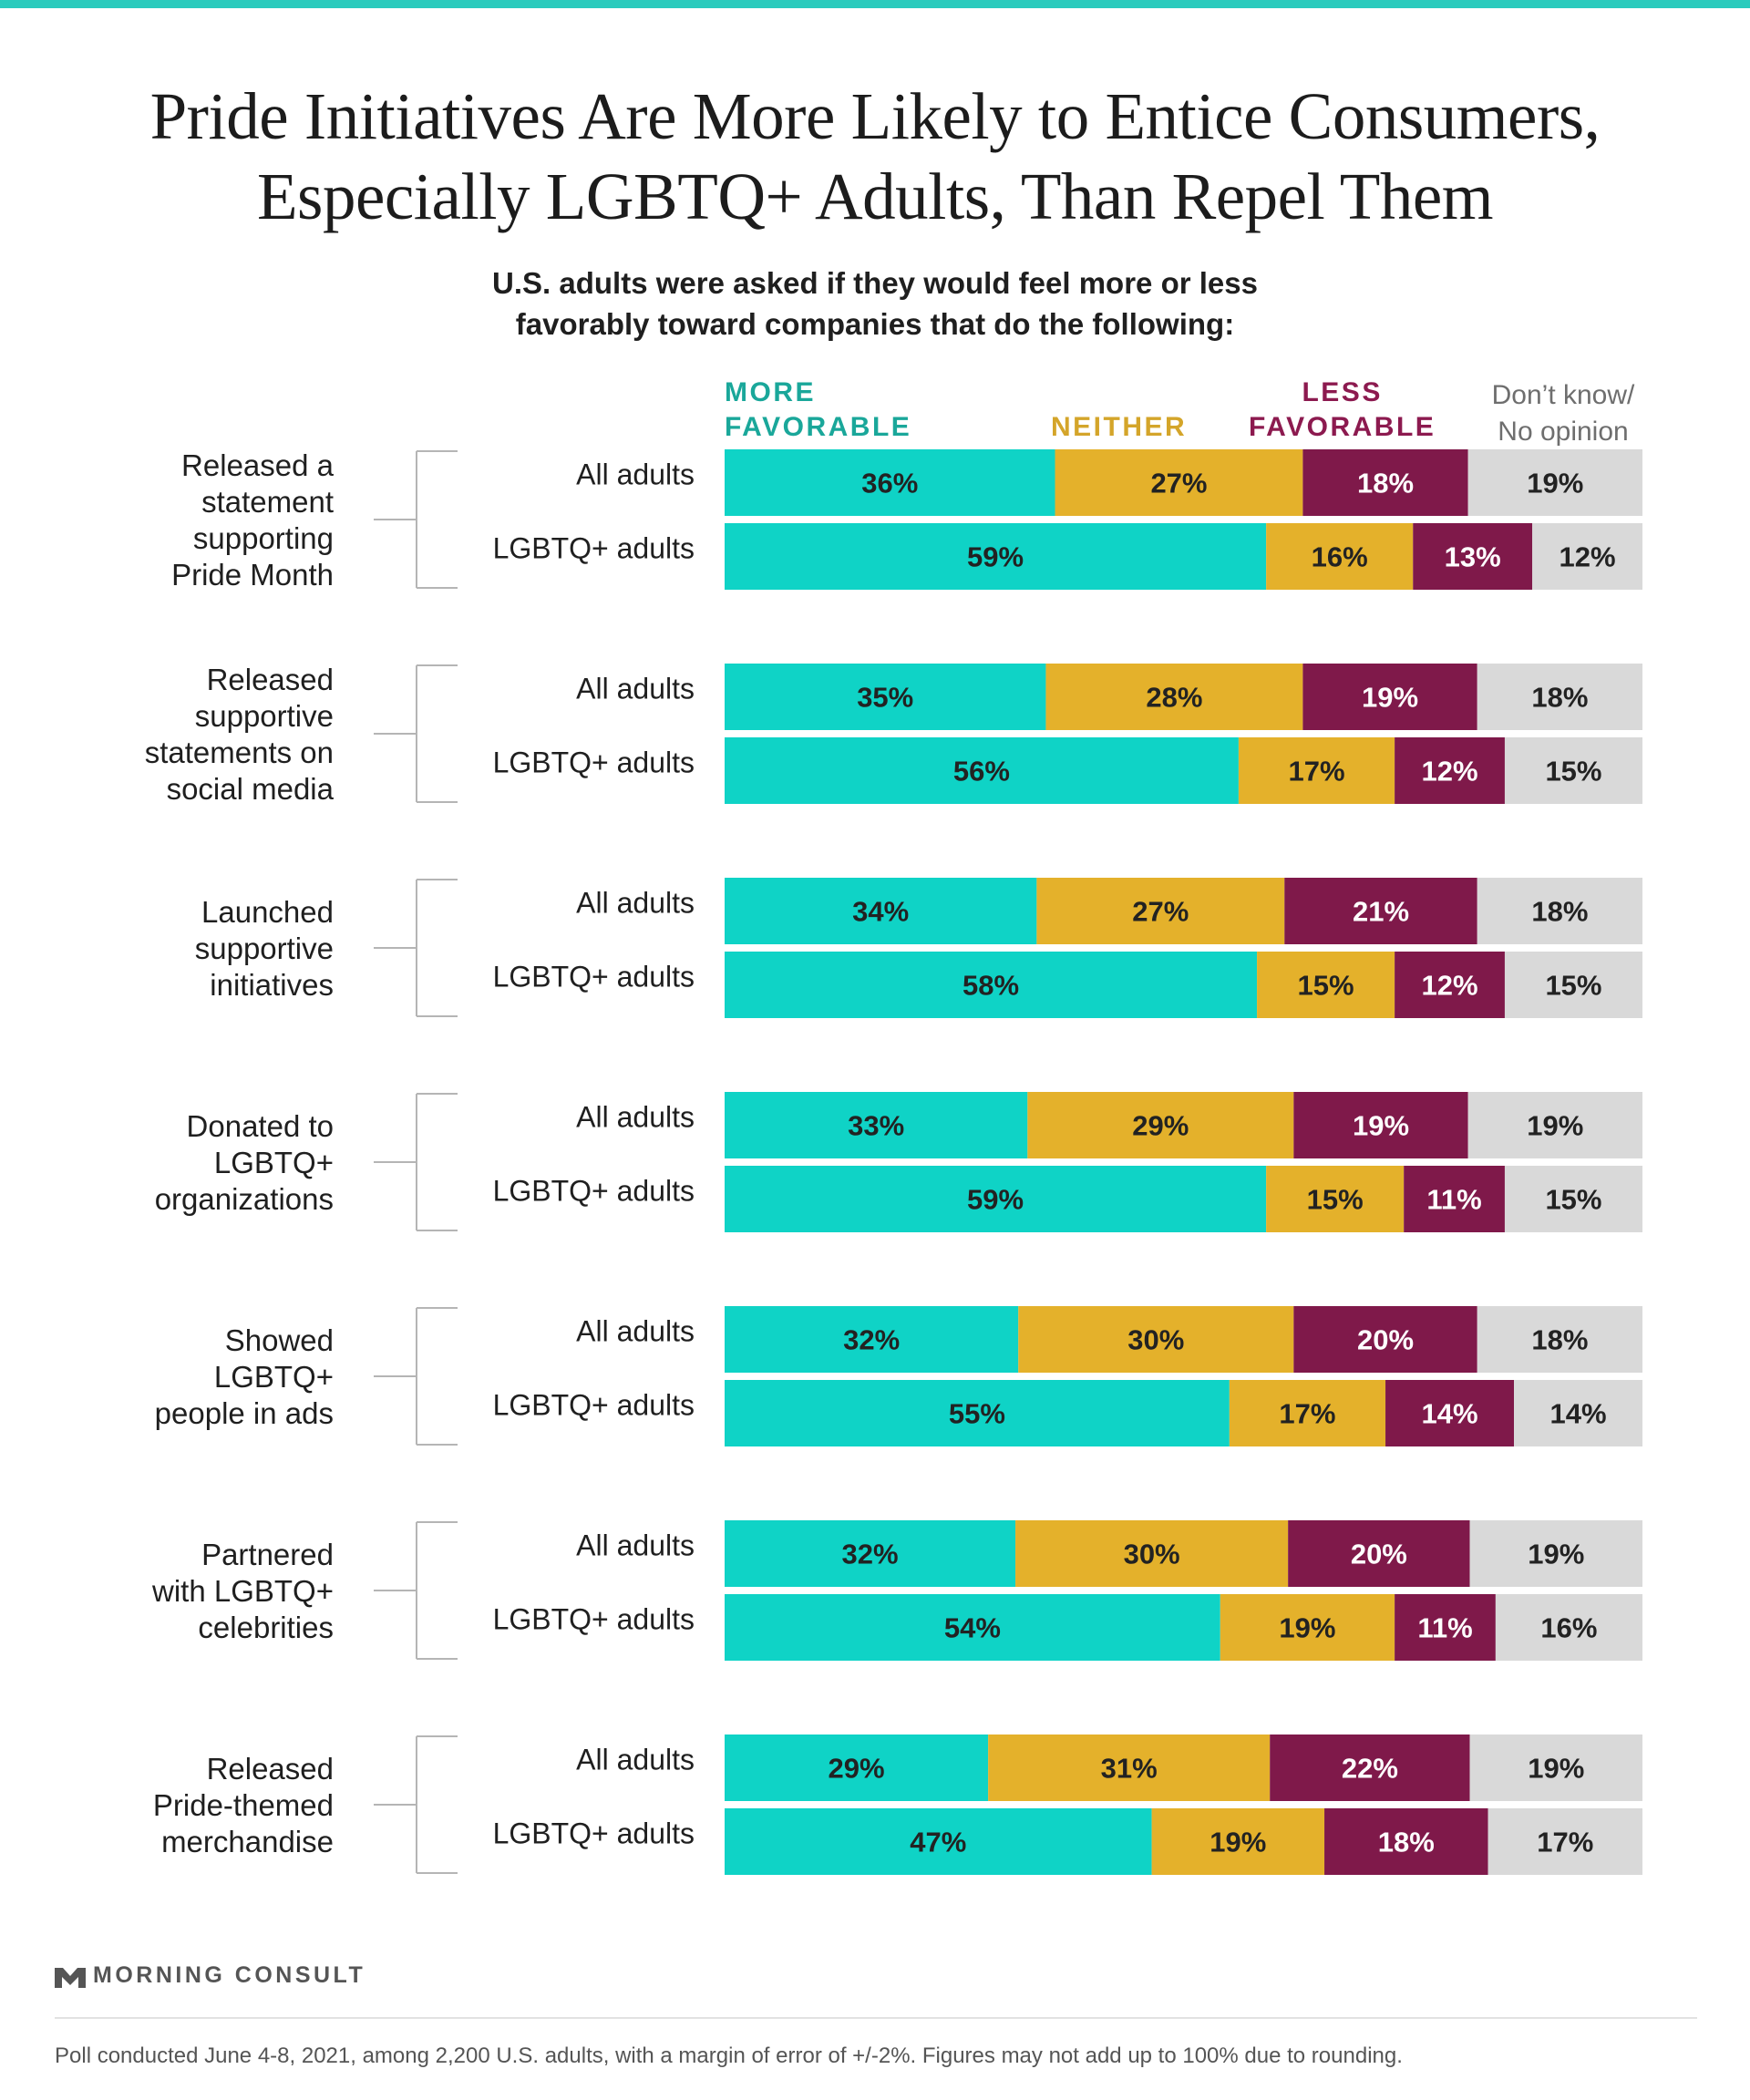  I want to click on legend-less-line-2: FAVORABLE, so click(1343, 427).